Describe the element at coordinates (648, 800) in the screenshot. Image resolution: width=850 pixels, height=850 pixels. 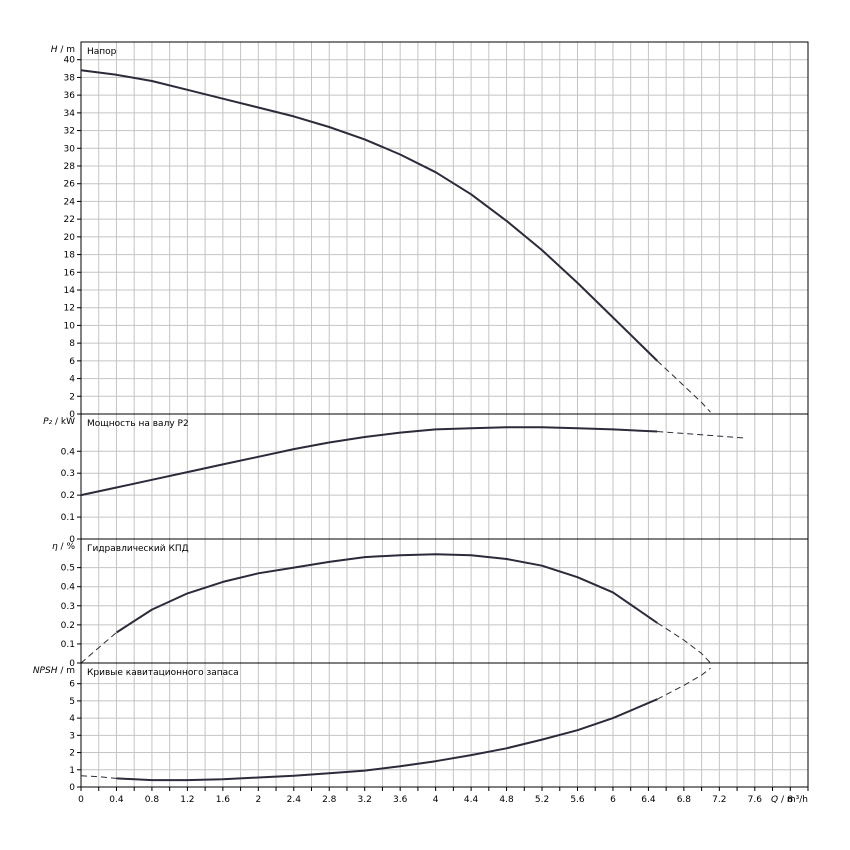
I see `x-tick-label: 6.4` at that location.